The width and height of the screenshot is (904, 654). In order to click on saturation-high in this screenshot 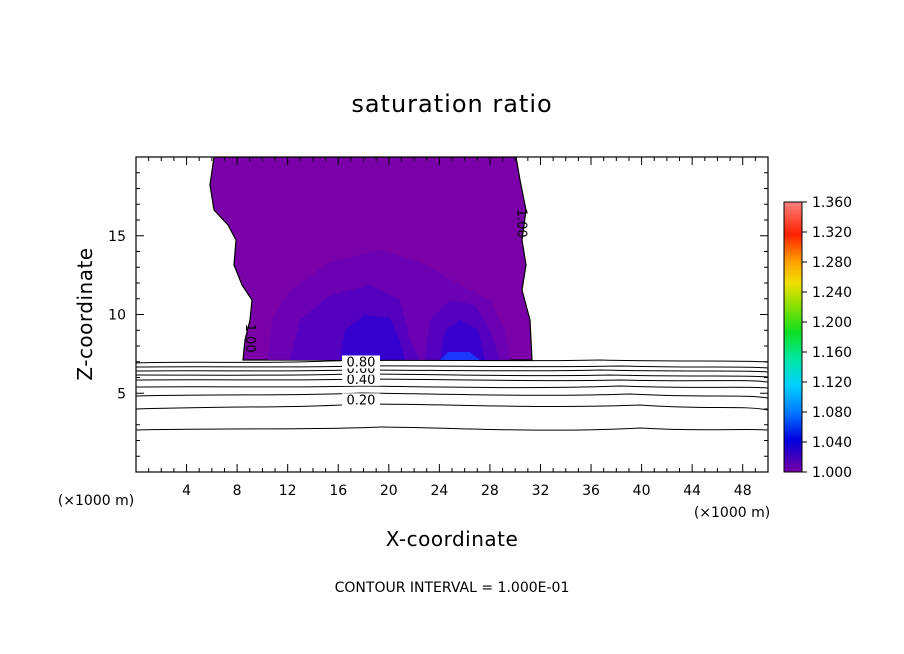, I will do `click(460, 356)`.